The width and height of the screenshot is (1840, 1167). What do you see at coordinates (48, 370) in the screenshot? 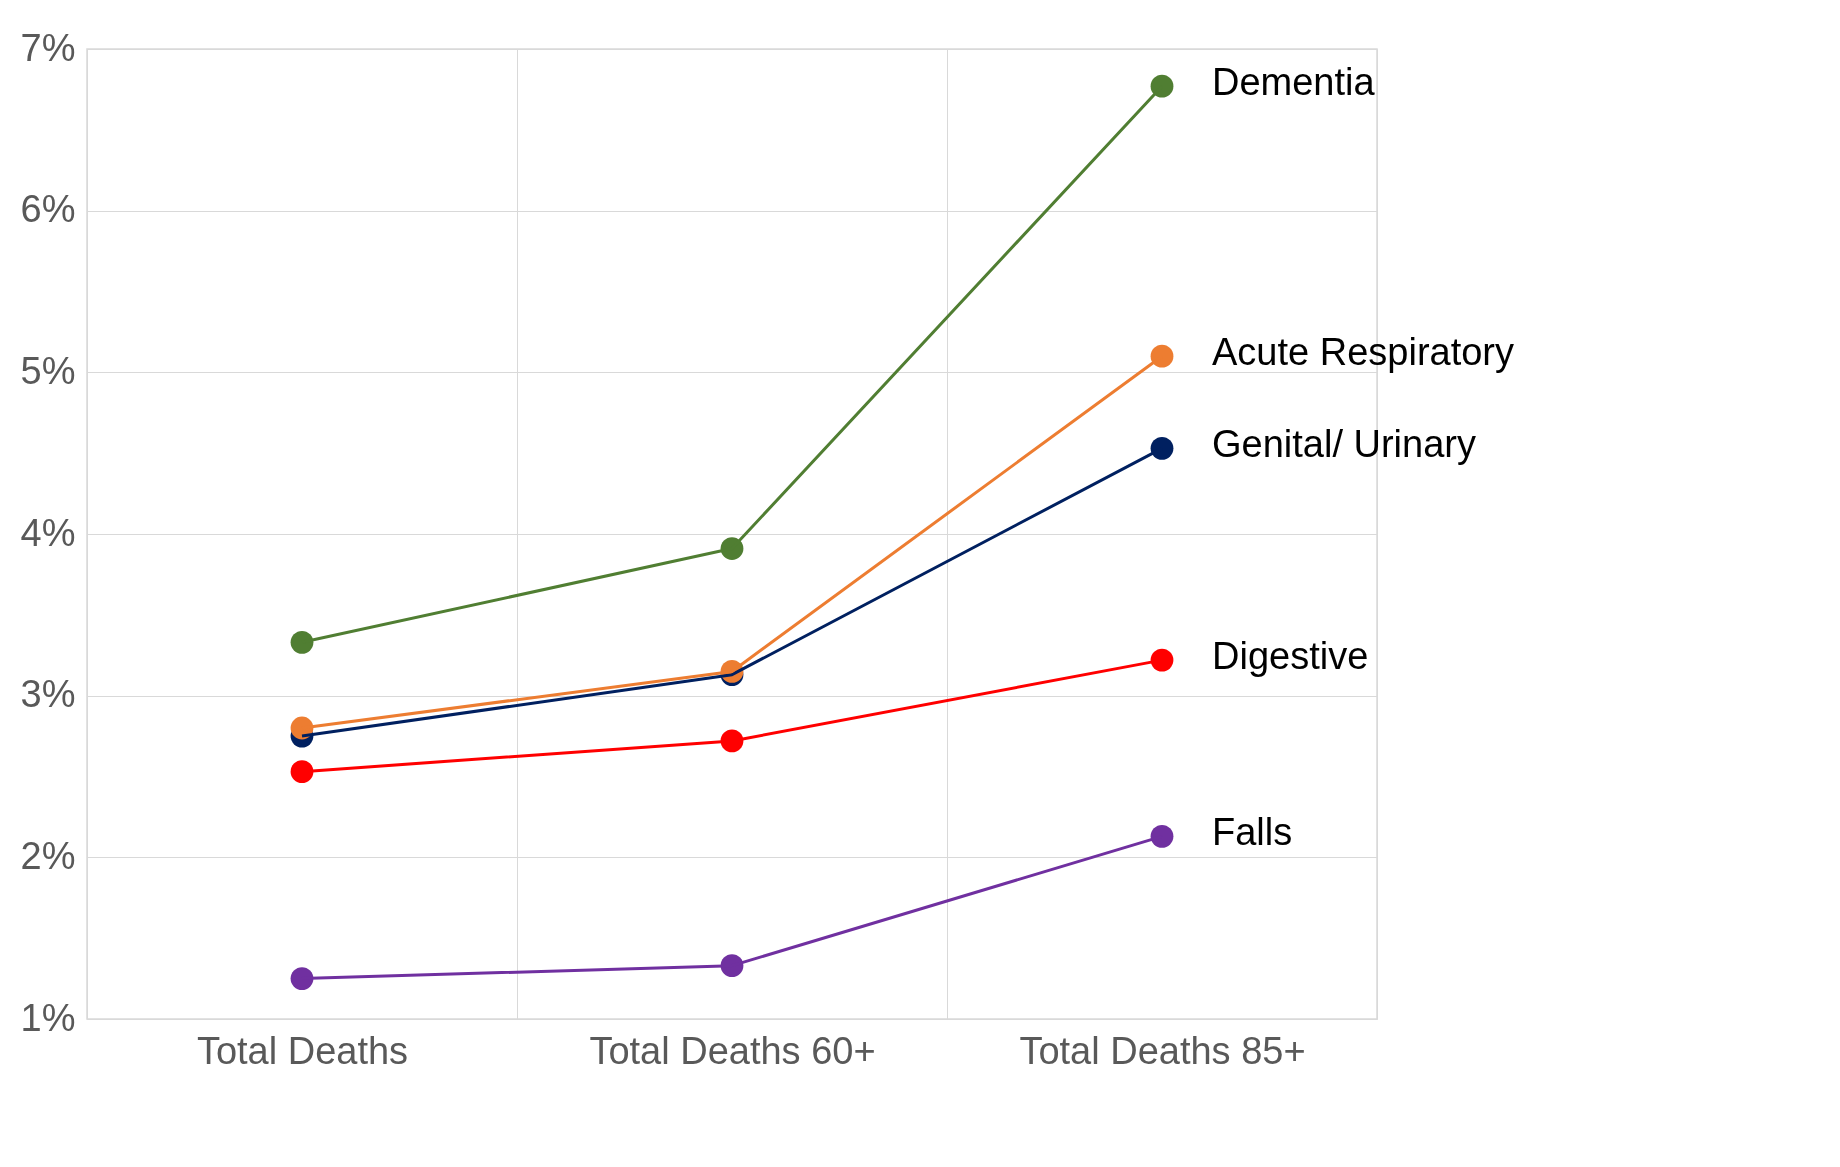
I see `y-tick-label: 5%` at bounding box center [48, 370].